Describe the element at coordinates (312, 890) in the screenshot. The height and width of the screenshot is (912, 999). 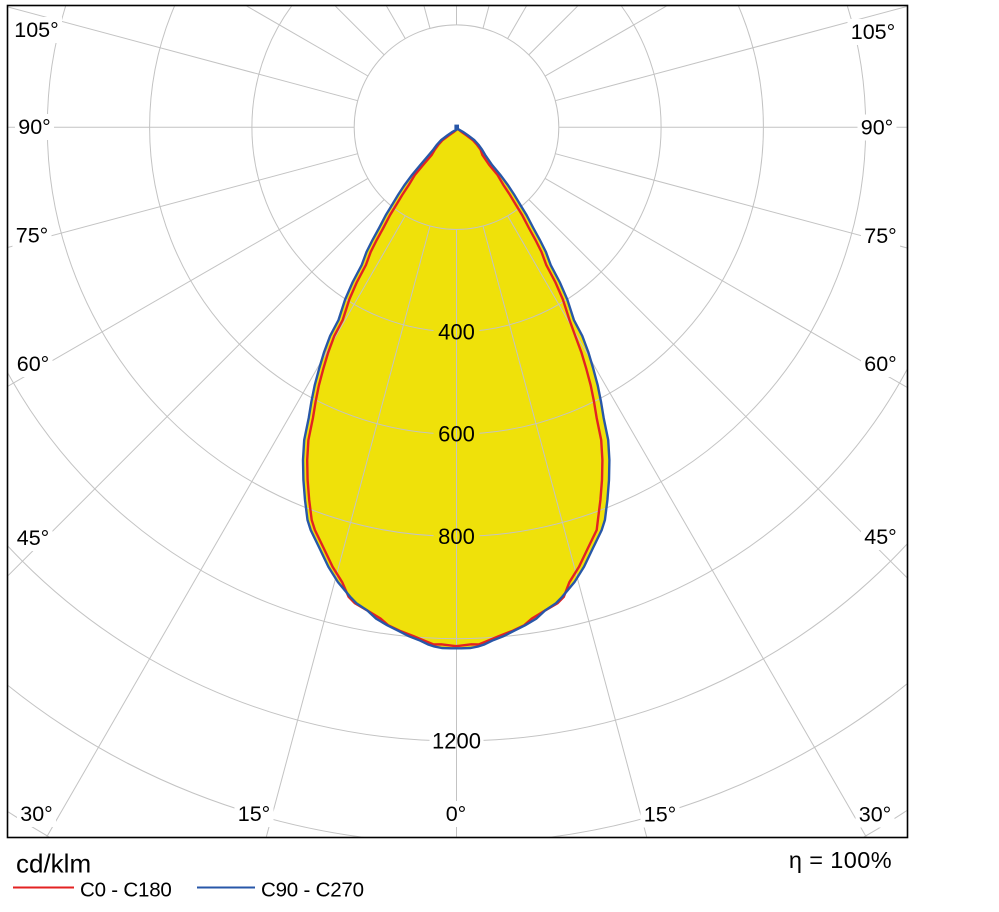
I see `svg-text: C90 - C270` at that location.